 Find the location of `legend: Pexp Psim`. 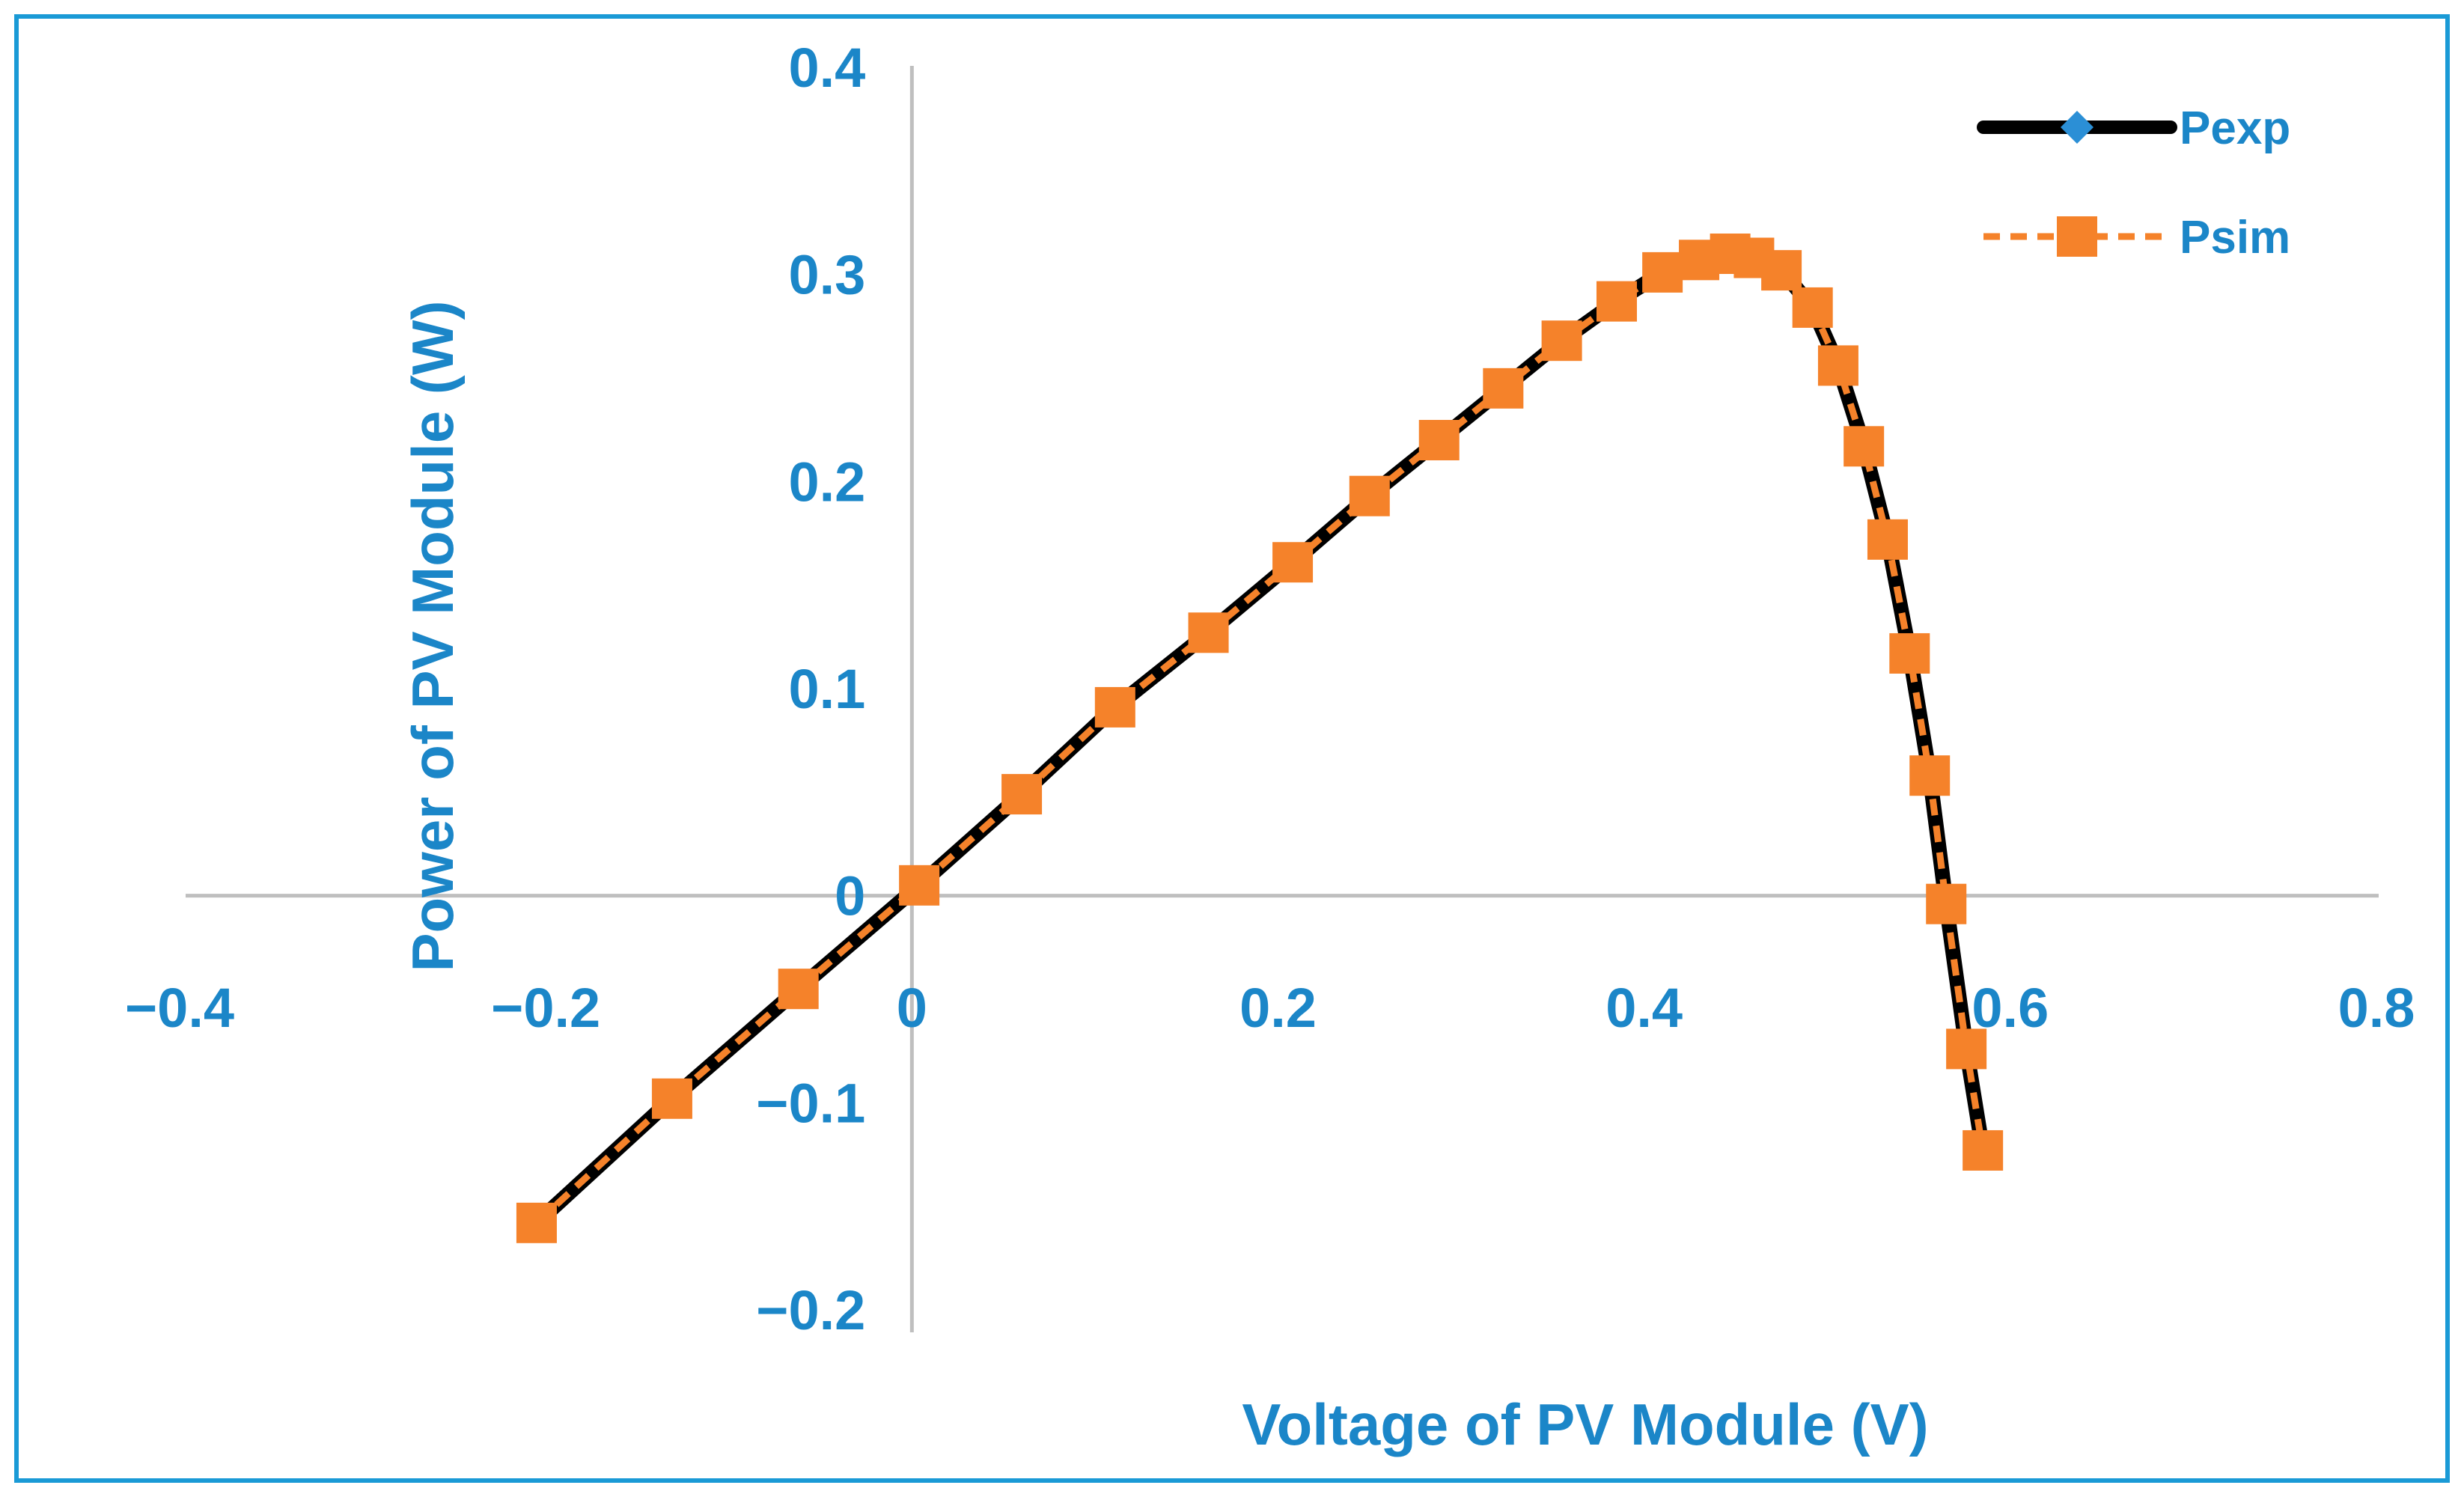

legend: Pexp Psim is located at coordinates (2133, 183).